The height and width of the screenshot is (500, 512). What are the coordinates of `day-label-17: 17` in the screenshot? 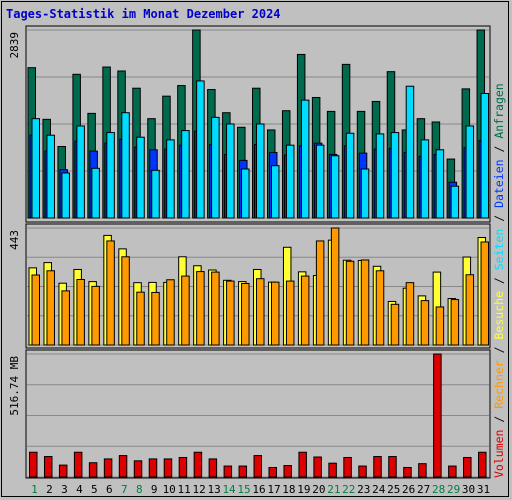 It's located at (273, 489).